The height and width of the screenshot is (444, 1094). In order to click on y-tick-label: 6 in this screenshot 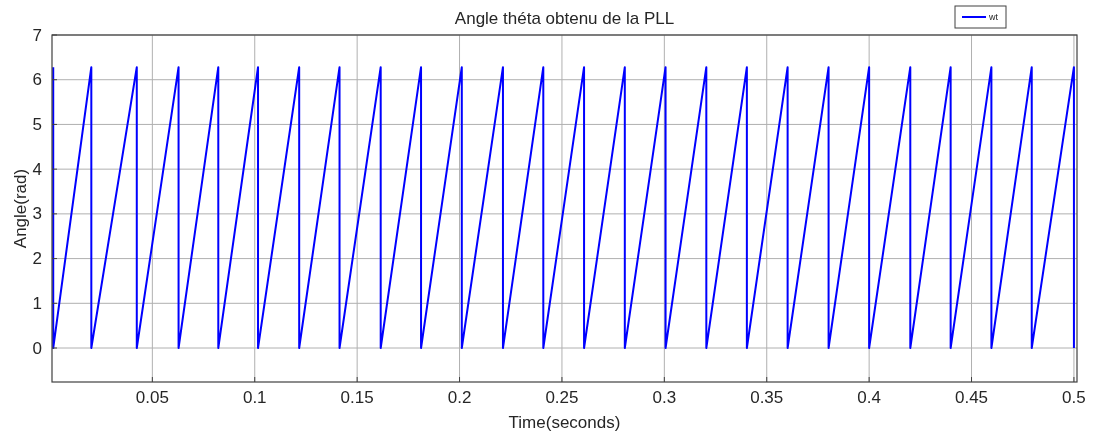, I will do `click(37, 80)`.